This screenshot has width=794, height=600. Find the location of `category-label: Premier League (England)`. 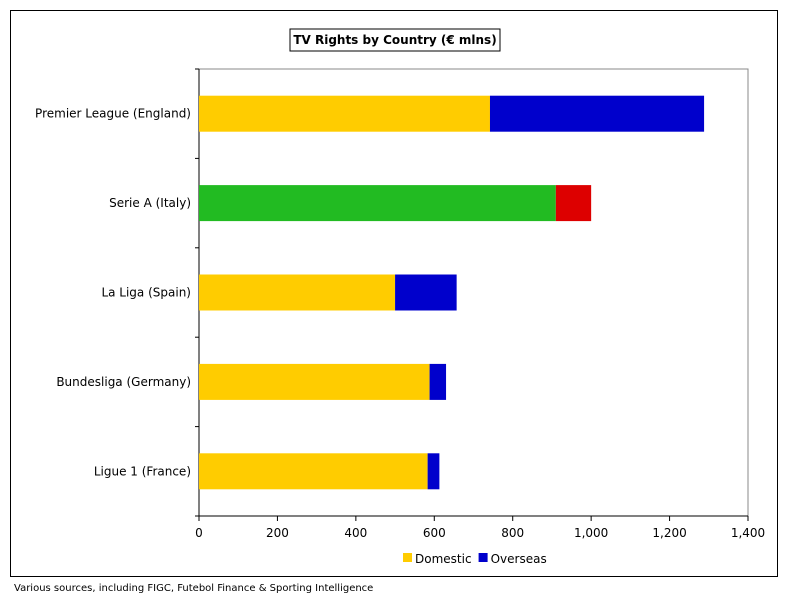

category-label: Premier League (England) is located at coordinates (113, 114).